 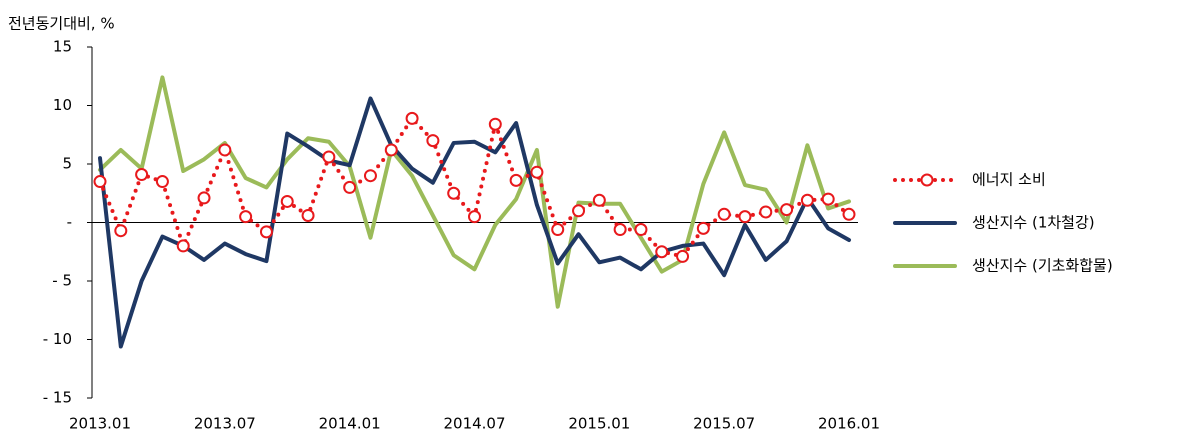 I want to click on legend-label: 생산지수 (기초화합물), so click(x=1042, y=266).